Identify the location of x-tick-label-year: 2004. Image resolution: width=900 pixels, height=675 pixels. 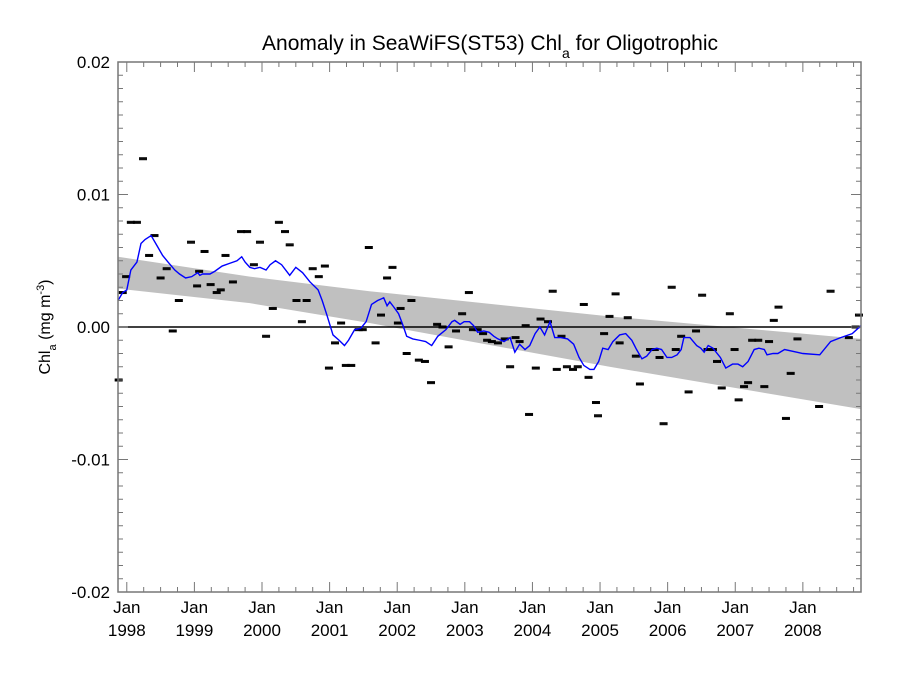
(533, 630).